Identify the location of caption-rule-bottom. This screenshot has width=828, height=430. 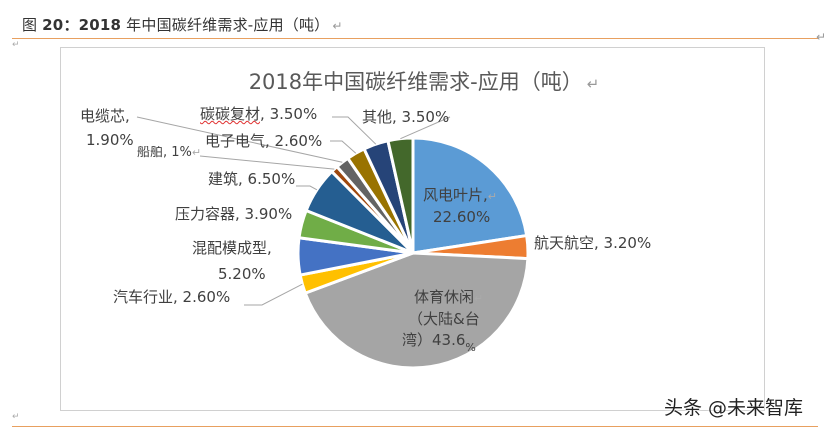
(415, 426).